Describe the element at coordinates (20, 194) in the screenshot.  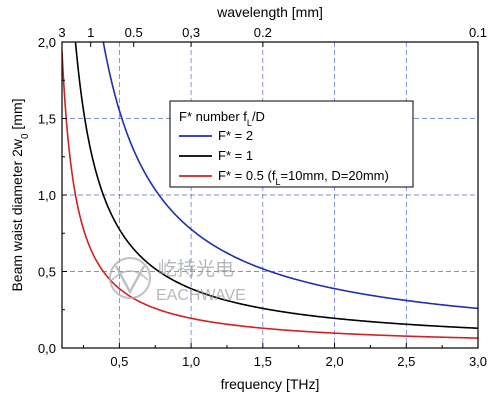
I see `y-axis-title: Beam waist diameter 2w0 [mm]` at that location.